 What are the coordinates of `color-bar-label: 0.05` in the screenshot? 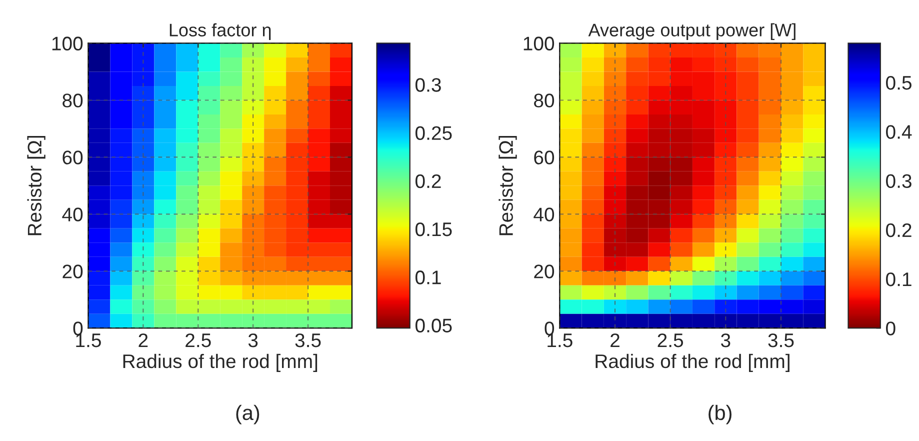 It's located at (433, 325).